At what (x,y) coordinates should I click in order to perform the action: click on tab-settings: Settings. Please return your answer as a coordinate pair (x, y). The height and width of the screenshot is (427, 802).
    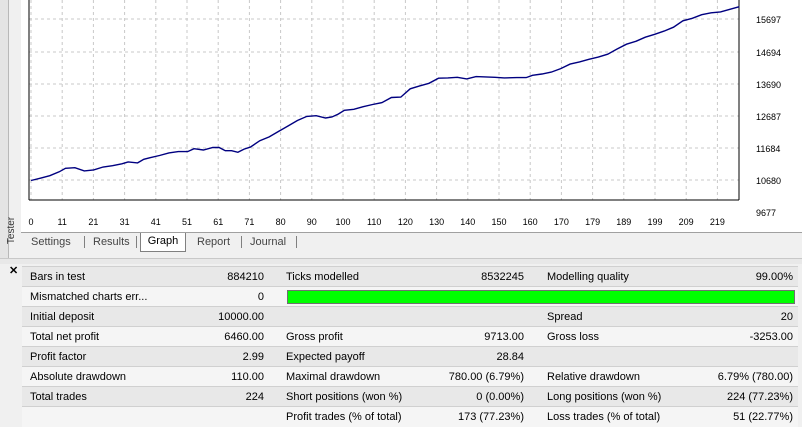
    Looking at the image, I should click on (51, 242).